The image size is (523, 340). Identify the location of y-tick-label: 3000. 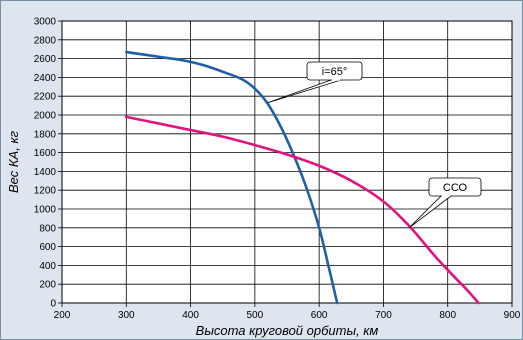
(45, 22).